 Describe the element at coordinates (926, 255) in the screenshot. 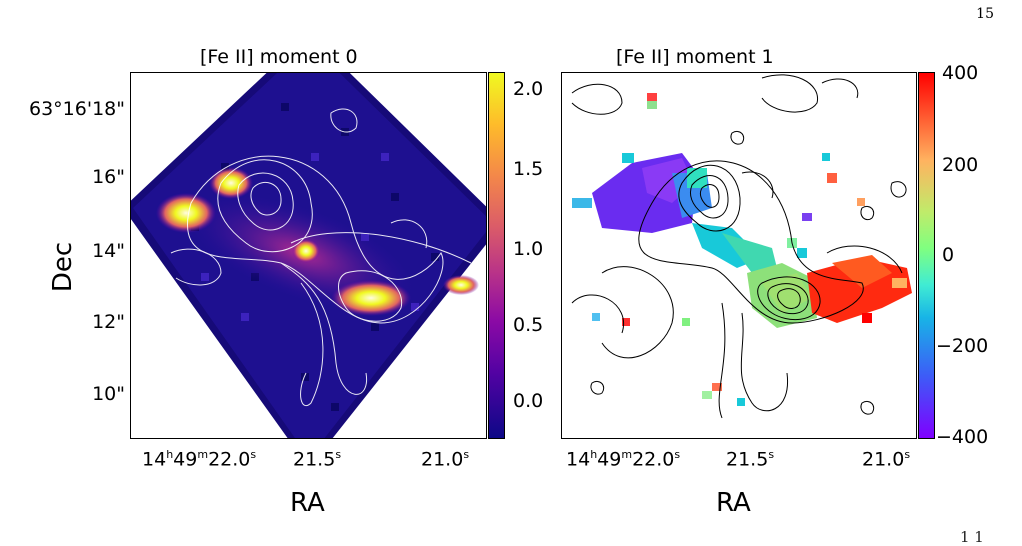

I see `right-colorbar` at that location.